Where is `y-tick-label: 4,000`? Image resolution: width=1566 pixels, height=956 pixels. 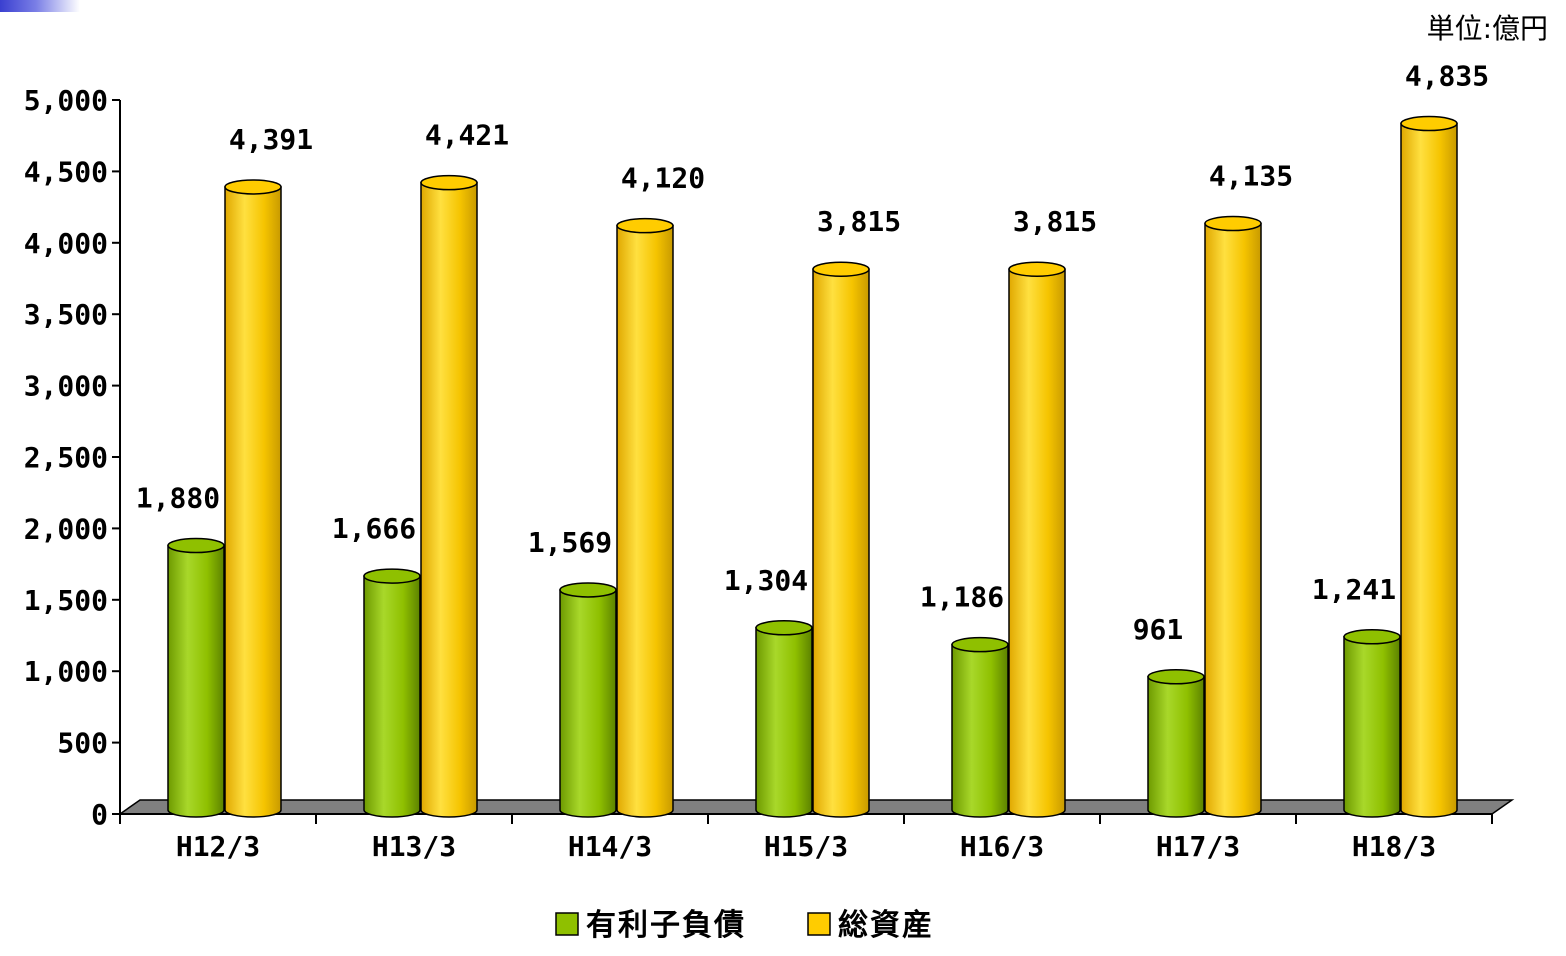 y-tick-label: 4,000 is located at coordinates (66, 243).